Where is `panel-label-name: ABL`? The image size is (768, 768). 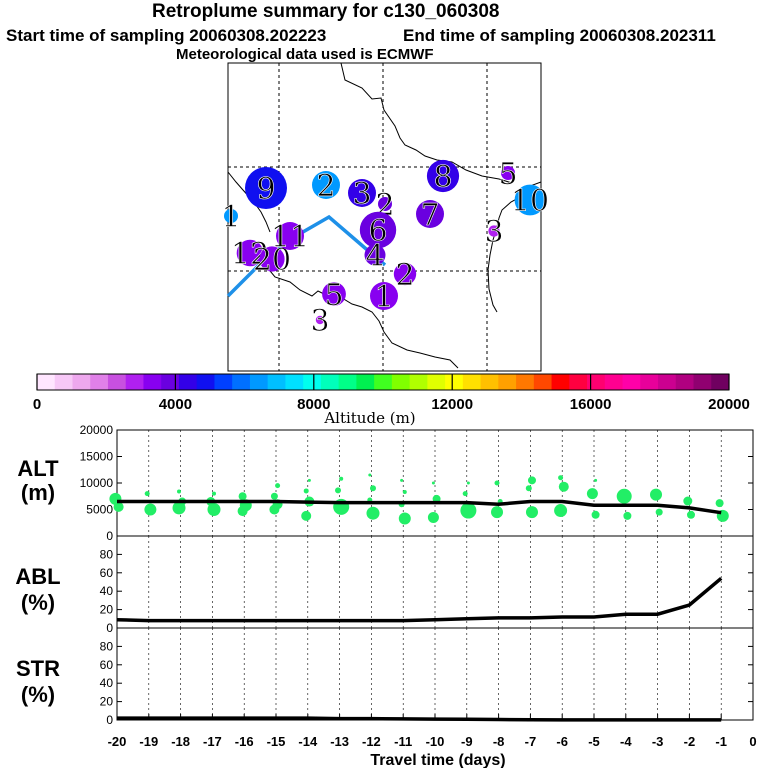 panel-label-name: ABL is located at coordinates (37, 576).